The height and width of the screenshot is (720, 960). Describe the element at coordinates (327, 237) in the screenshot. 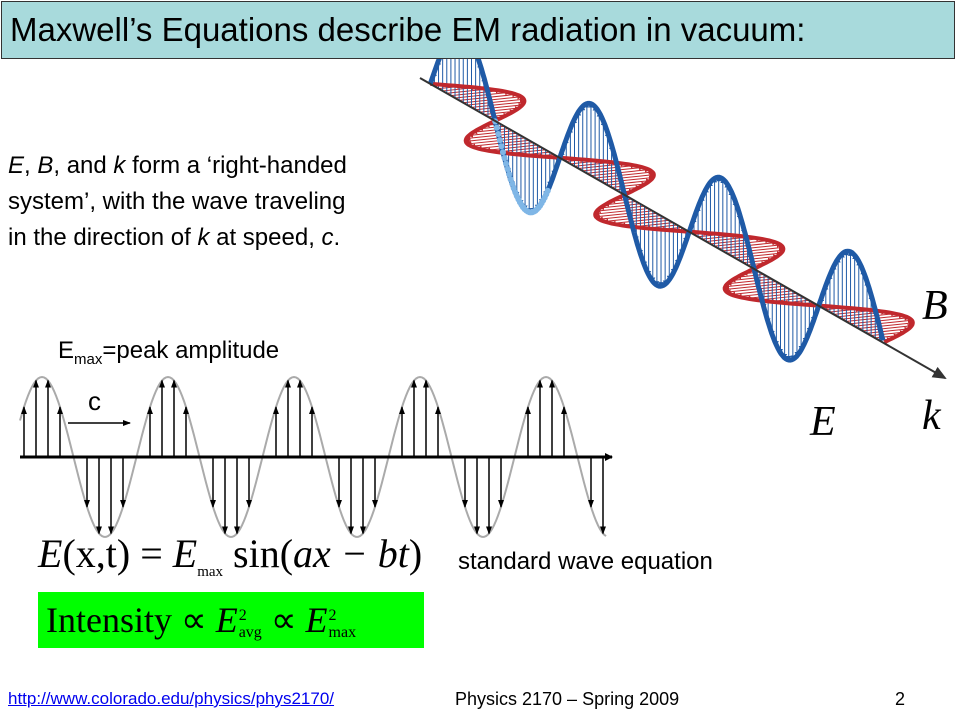

I see `text: c` at that location.